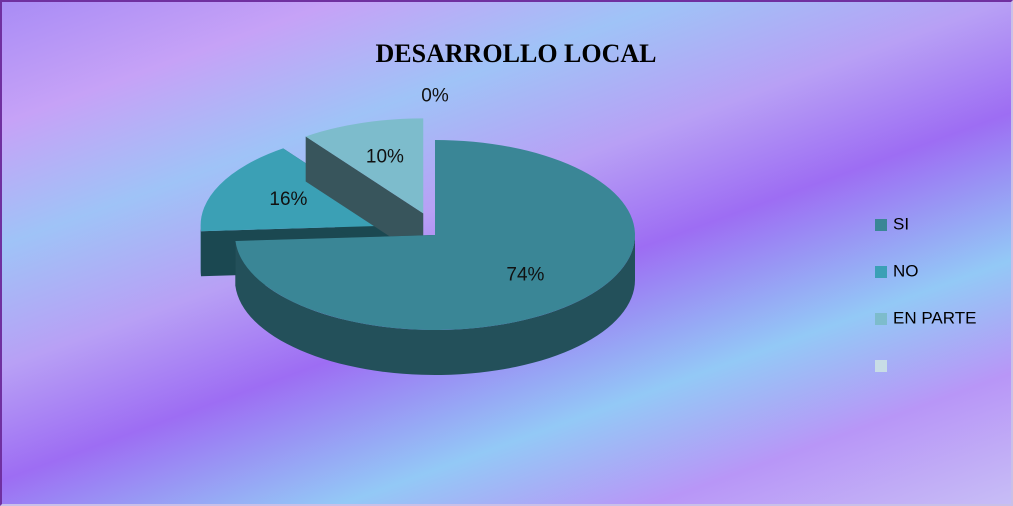  Describe the element at coordinates (525, 274) in the screenshot. I see `data-label: 74%` at that location.